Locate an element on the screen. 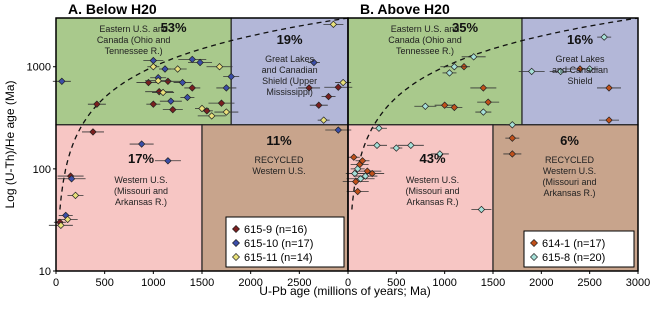  region-label-line: Shield is located at coordinates (579, 81).